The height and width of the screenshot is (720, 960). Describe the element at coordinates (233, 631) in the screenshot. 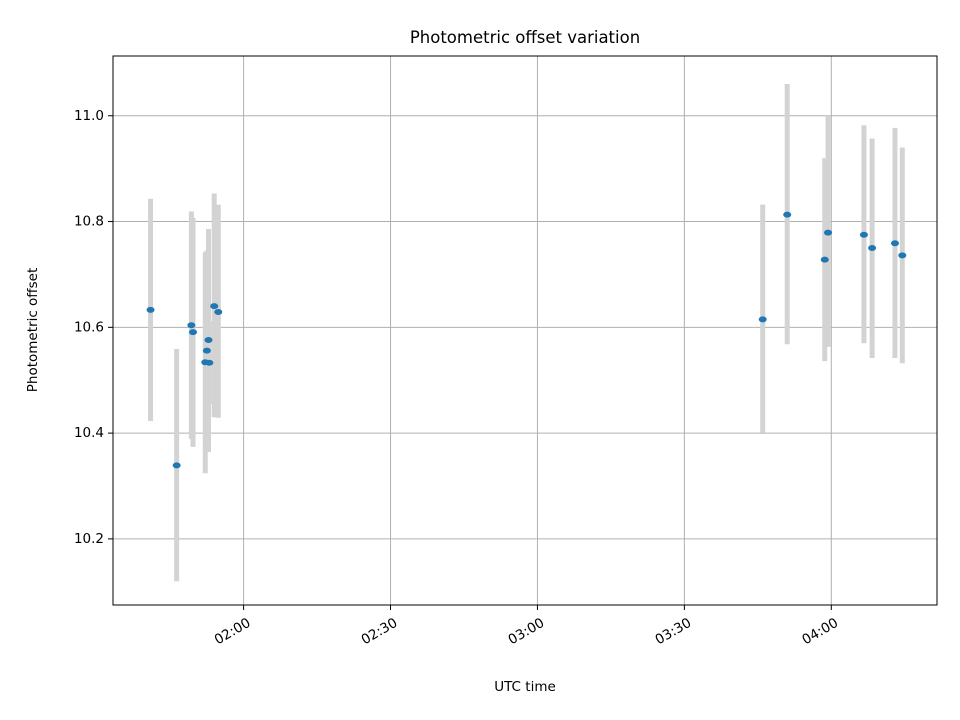

I see `x-tick-label: 02:00` at that location.